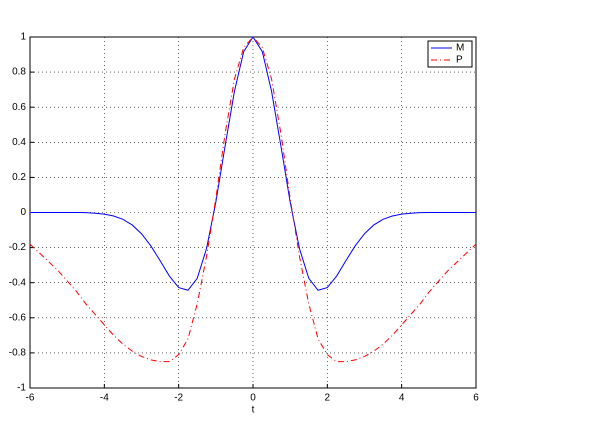  I want to click on x-tick-label: 0, so click(253, 398).